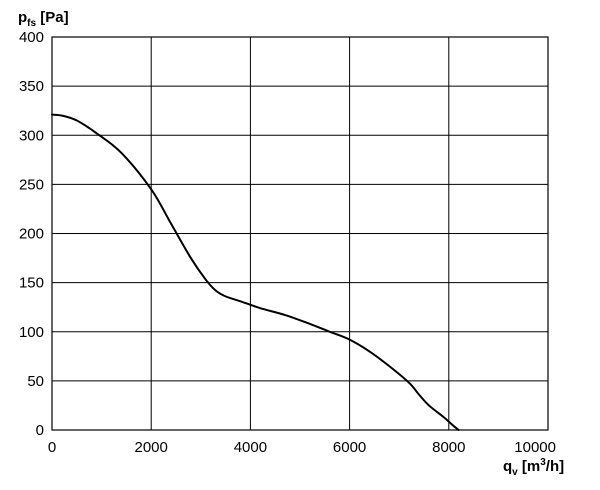 This screenshot has height=490, width=600. I want to click on y-tick-label: 400, so click(31, 37).